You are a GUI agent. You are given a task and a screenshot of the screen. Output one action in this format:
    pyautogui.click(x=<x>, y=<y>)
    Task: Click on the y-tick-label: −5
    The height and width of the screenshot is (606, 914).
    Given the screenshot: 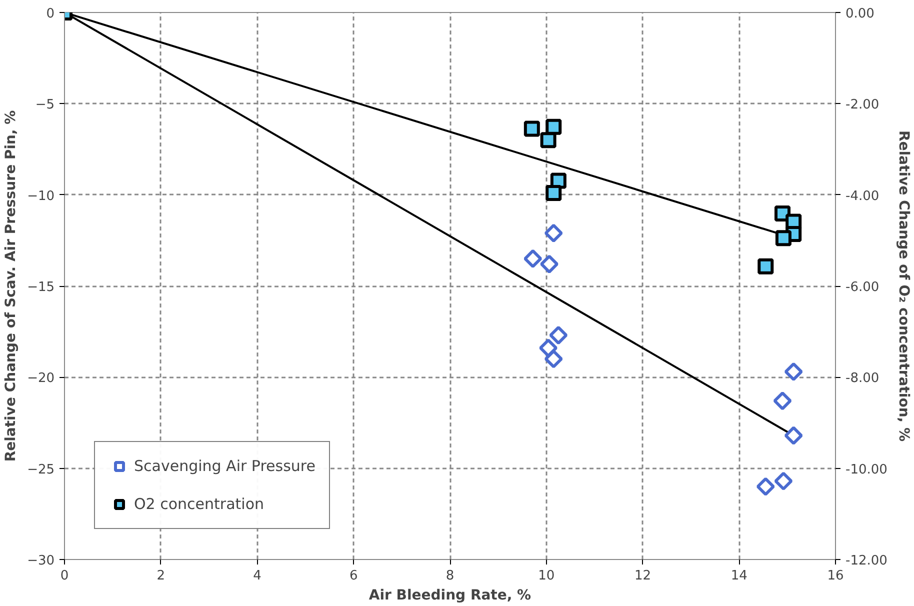 What is the action you would take?
    pyautogui.click(x=45, y=105)
    